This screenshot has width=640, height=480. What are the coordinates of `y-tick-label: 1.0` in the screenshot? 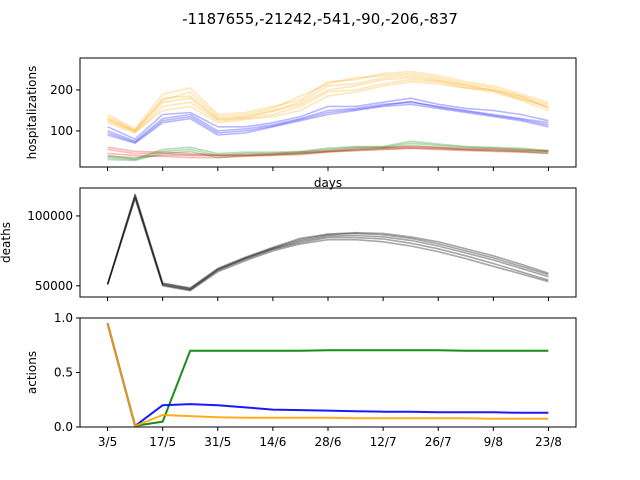 It's located at (63, 318).